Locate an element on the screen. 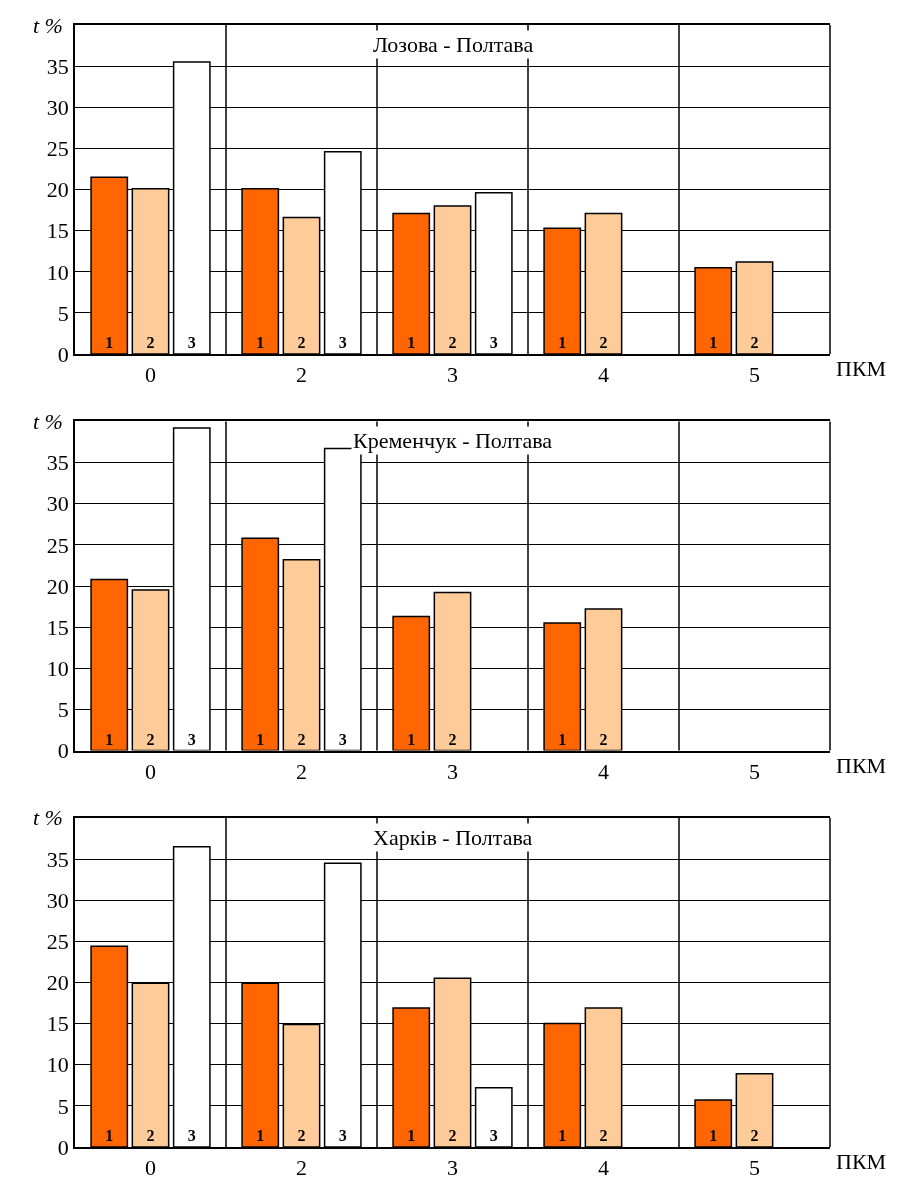 This screenshot has height=1192, width=905. chart-title: Харків - Полтава is located at coordinates (453, 837).